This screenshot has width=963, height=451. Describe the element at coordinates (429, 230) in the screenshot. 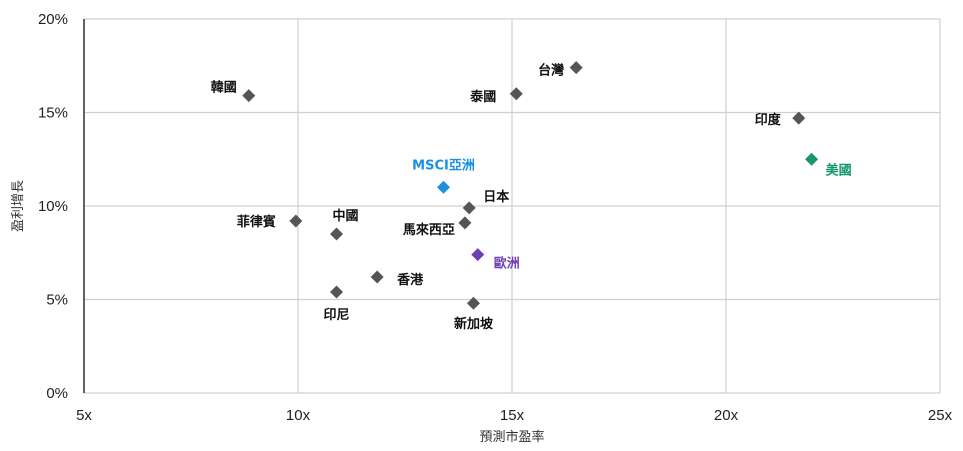

I see `point-label: 馬來西亞` at that location.